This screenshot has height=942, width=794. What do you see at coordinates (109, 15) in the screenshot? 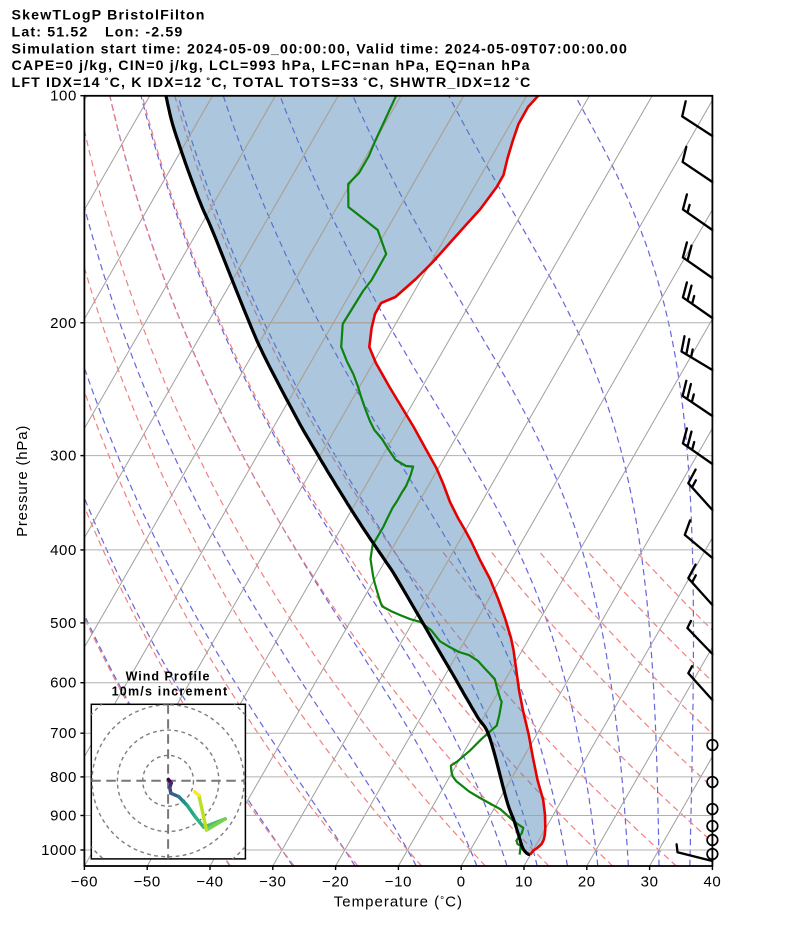
I see `svg-text: SkewTLogP BristolFilton` at bounding box center [109, 15].